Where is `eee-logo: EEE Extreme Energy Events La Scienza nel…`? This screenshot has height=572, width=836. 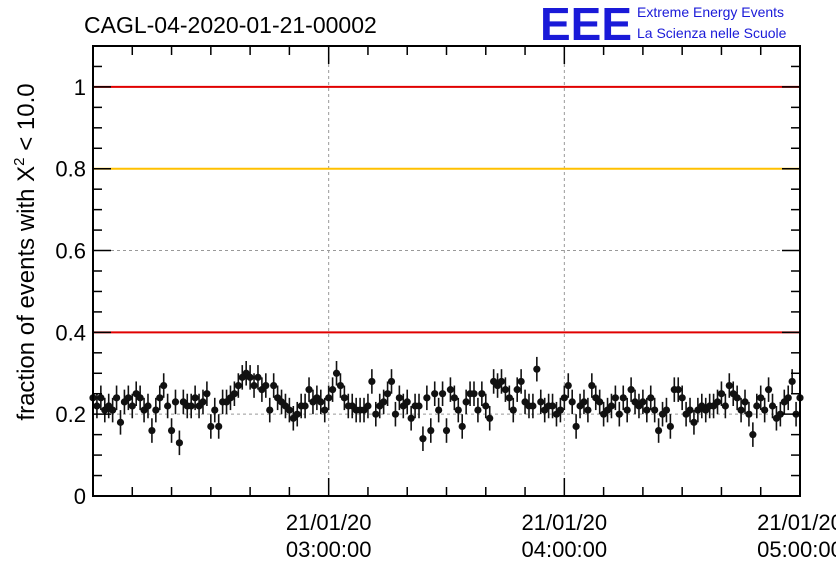 eee-logo: EEE Extreme Energy Events La Scienza nel… is located at coordinates (663, 25).